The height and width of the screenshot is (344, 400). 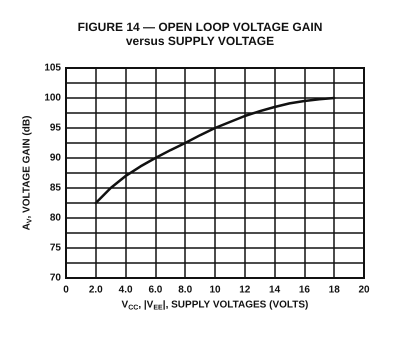 I want to click on x-tick-label: 0, so click(x=66, y=290).